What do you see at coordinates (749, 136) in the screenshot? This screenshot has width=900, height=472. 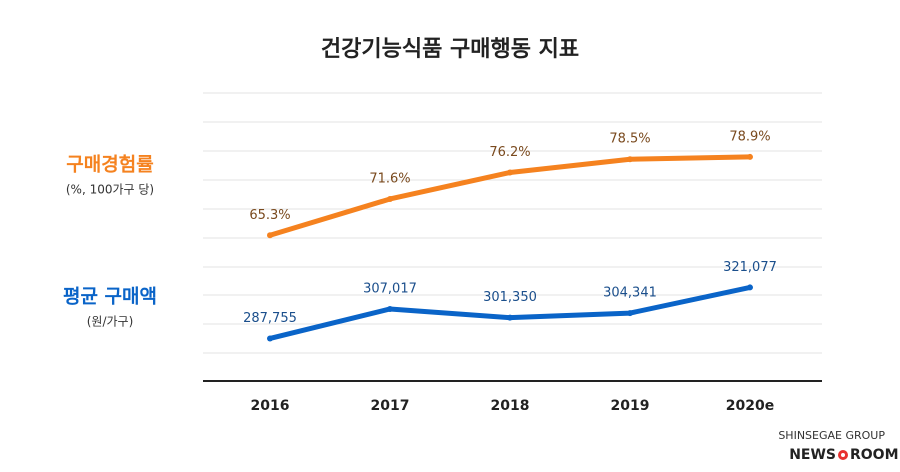 I see `value-label: 78.9%` at bounding box center [749, 136].